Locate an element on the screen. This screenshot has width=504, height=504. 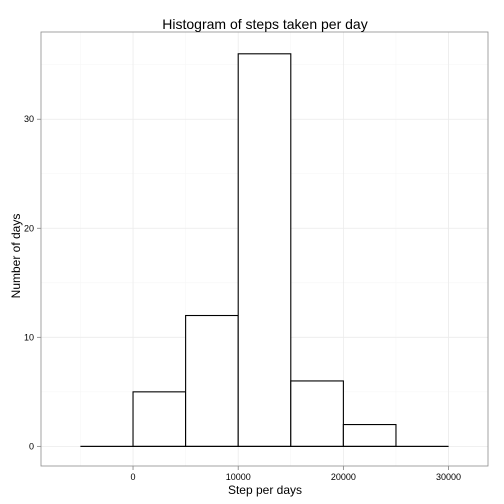
x-axis-label: Step per days is located at coordinates (265, 490).